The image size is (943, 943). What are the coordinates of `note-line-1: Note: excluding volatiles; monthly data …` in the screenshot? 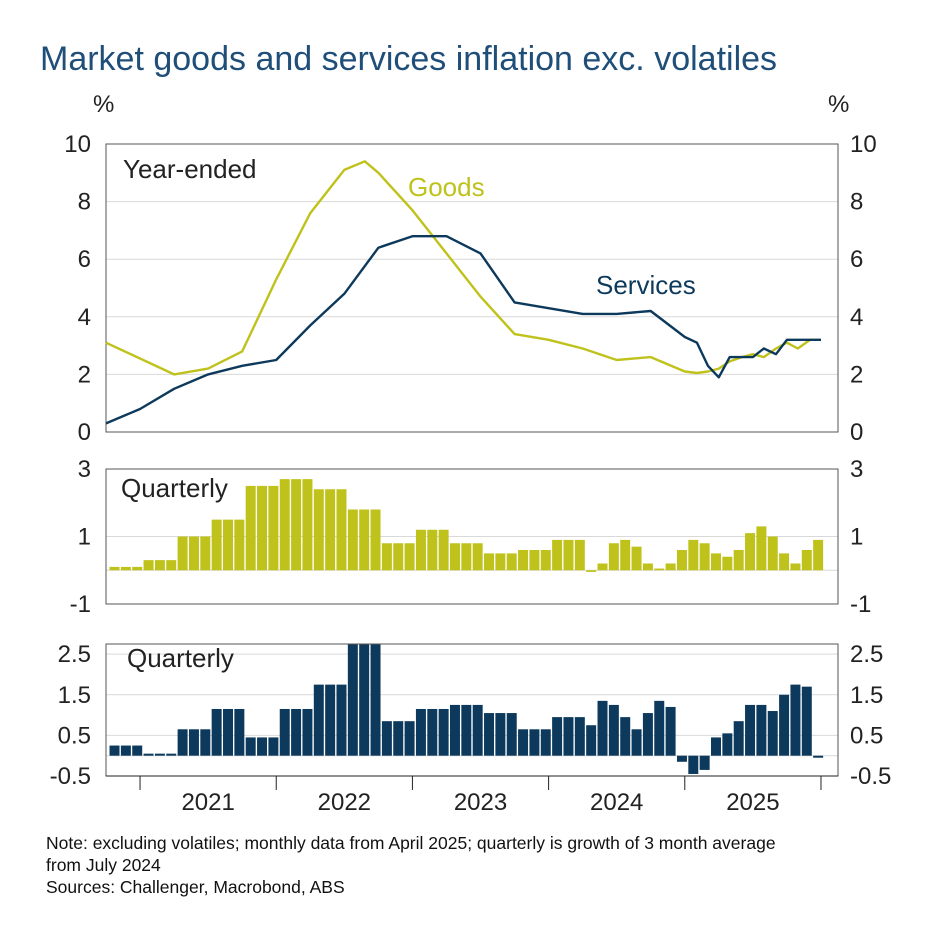 It's located at (411, 843).